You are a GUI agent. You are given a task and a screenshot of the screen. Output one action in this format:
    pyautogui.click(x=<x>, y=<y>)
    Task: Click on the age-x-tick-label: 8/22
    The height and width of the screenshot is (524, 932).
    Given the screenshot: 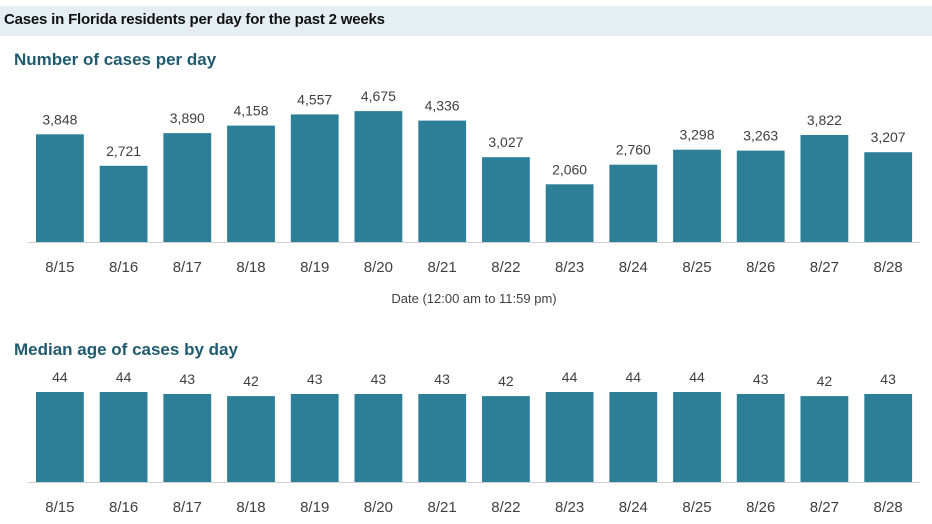 What is the action you would take?
    pyautogui.click(x=505, y=507)
    